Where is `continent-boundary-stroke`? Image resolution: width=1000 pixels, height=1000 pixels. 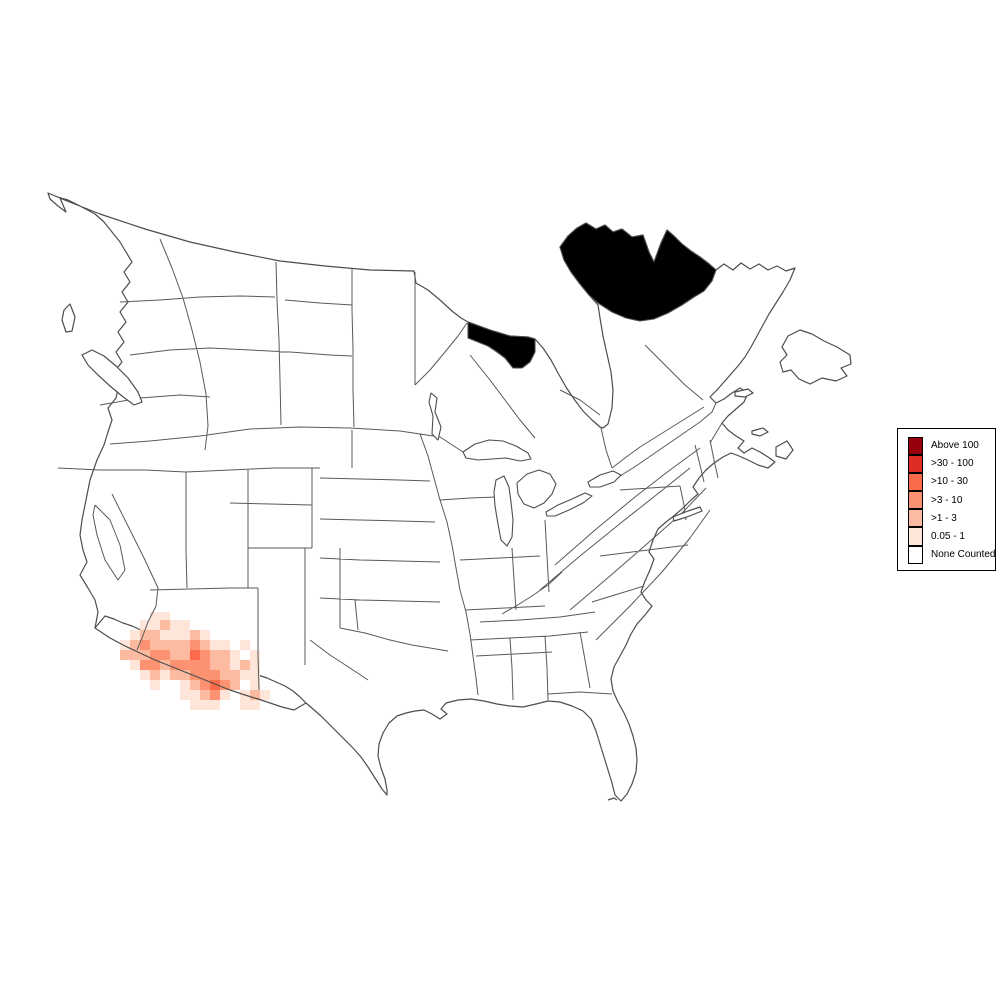 continent-boundary-stroke is located at coordinates (200, 669).